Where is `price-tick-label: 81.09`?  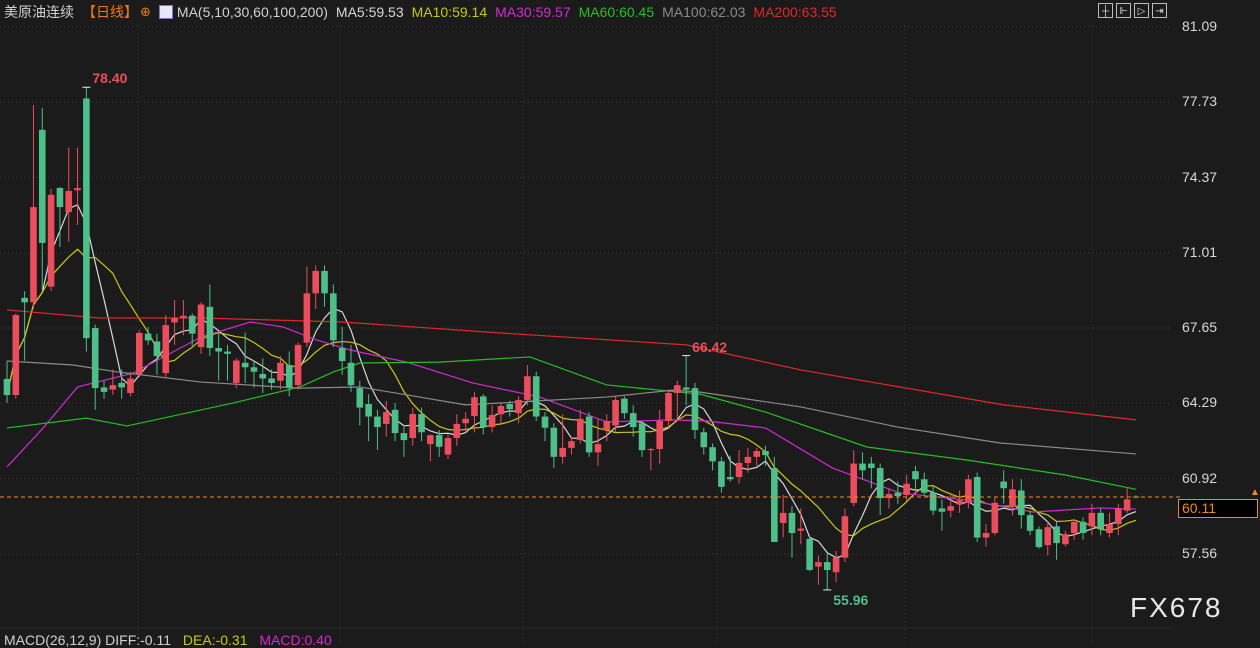 price-tick-label: 81.09 is located at coordinates (1200, 26).